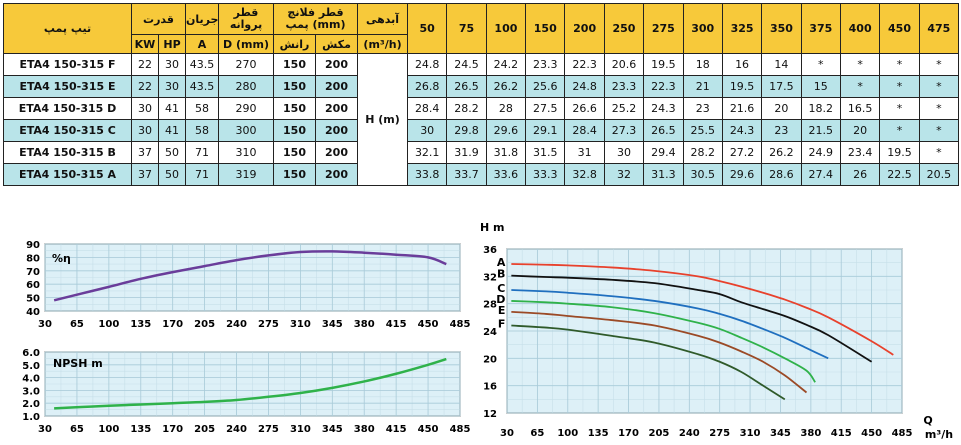  I want to click on head-axis-label: H m, so click(492, 227).